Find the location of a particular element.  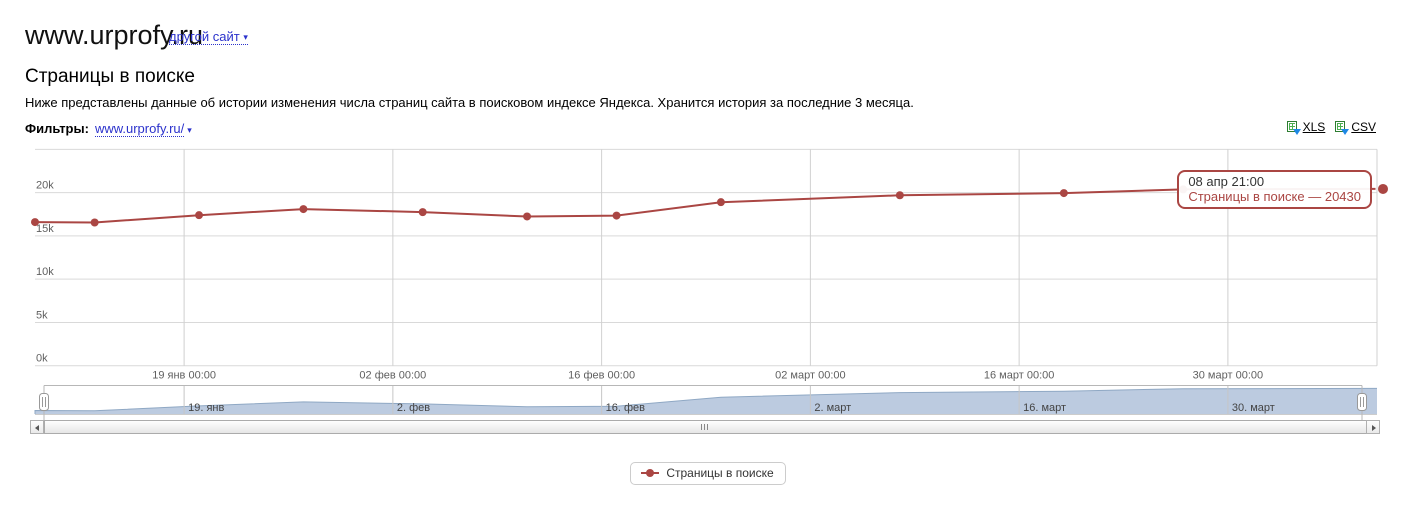

navigator-area is located at coordinates (706, 401).